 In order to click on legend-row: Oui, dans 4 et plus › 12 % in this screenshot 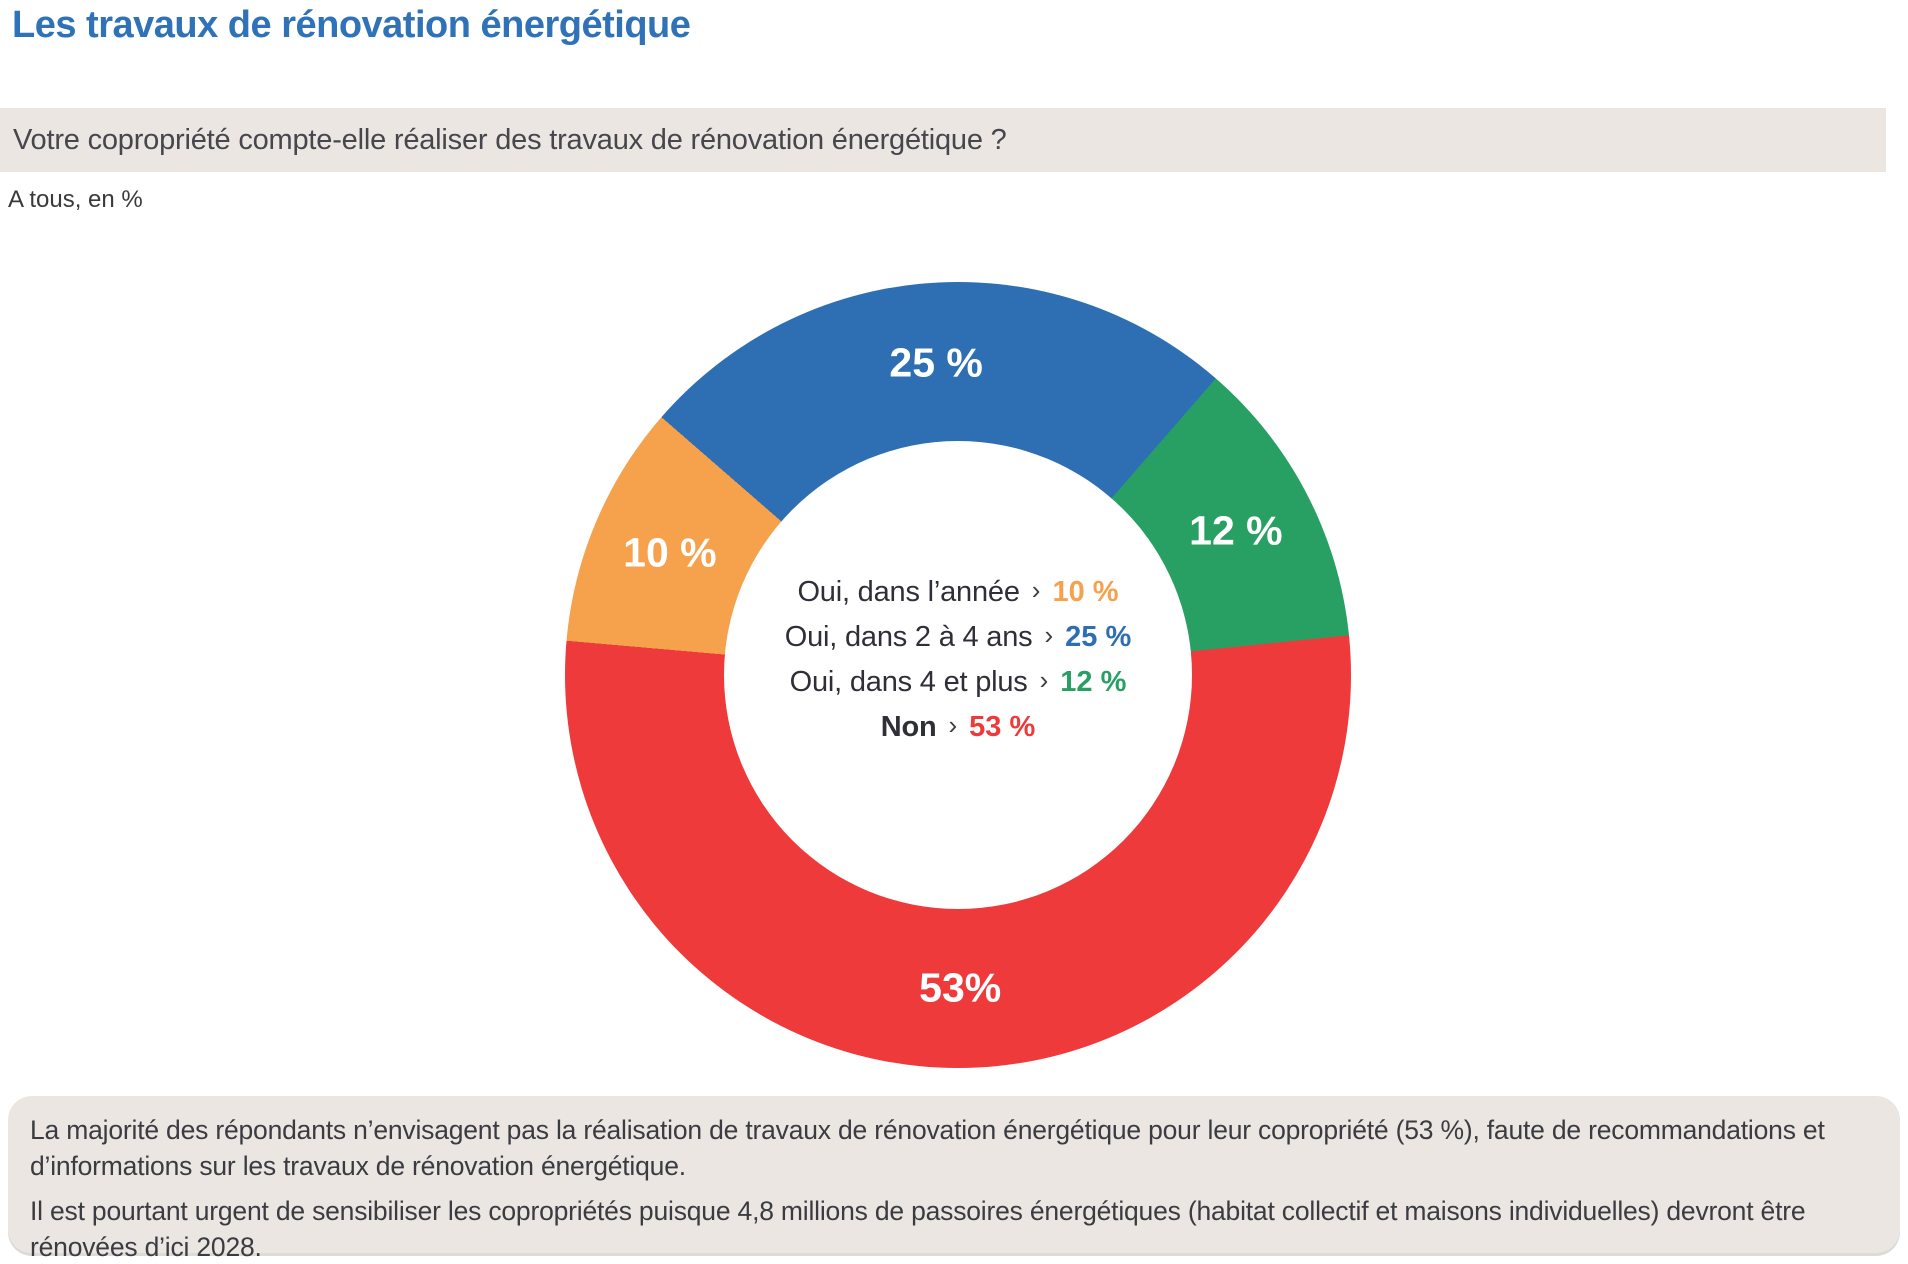, I will do `click(958, 682)`.